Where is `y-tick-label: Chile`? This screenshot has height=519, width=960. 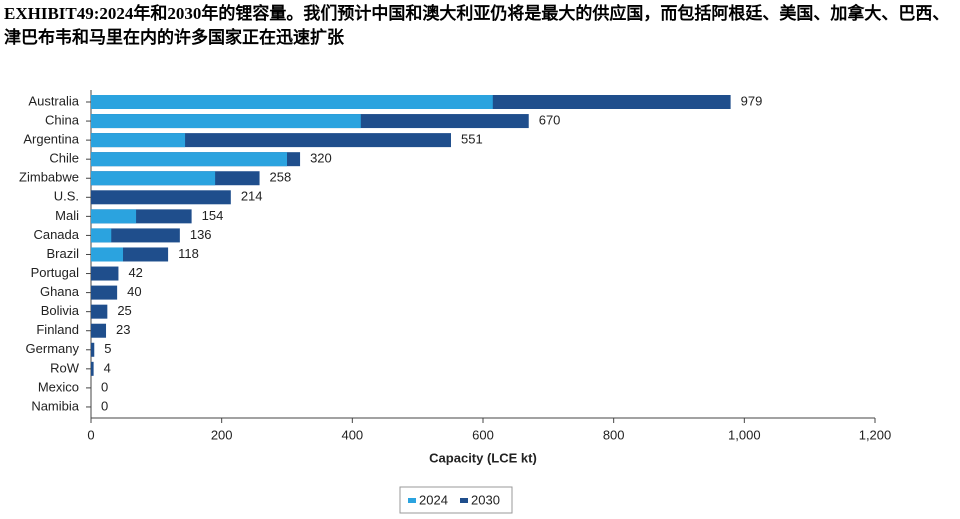
y-tick-label: Chile is located at coordinates (64, 158).